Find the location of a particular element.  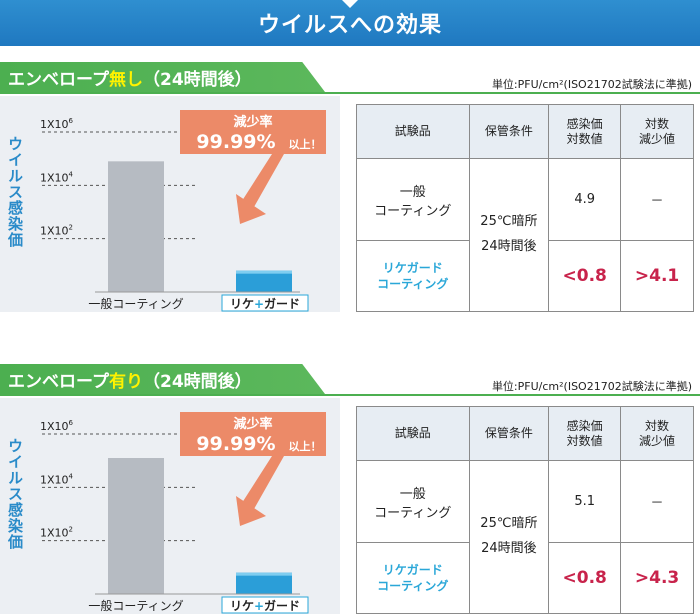

page-title: ウイルスへの効果 is located at coordinates (349, 25).